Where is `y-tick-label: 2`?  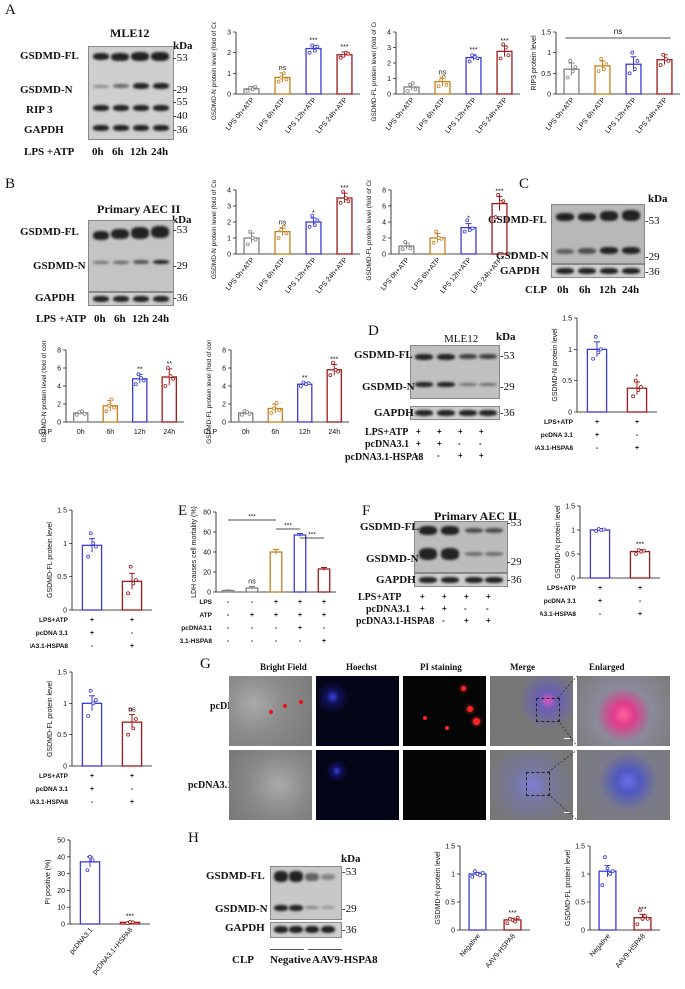 y-tick-label: 2 is located at coordinates (389, 64).